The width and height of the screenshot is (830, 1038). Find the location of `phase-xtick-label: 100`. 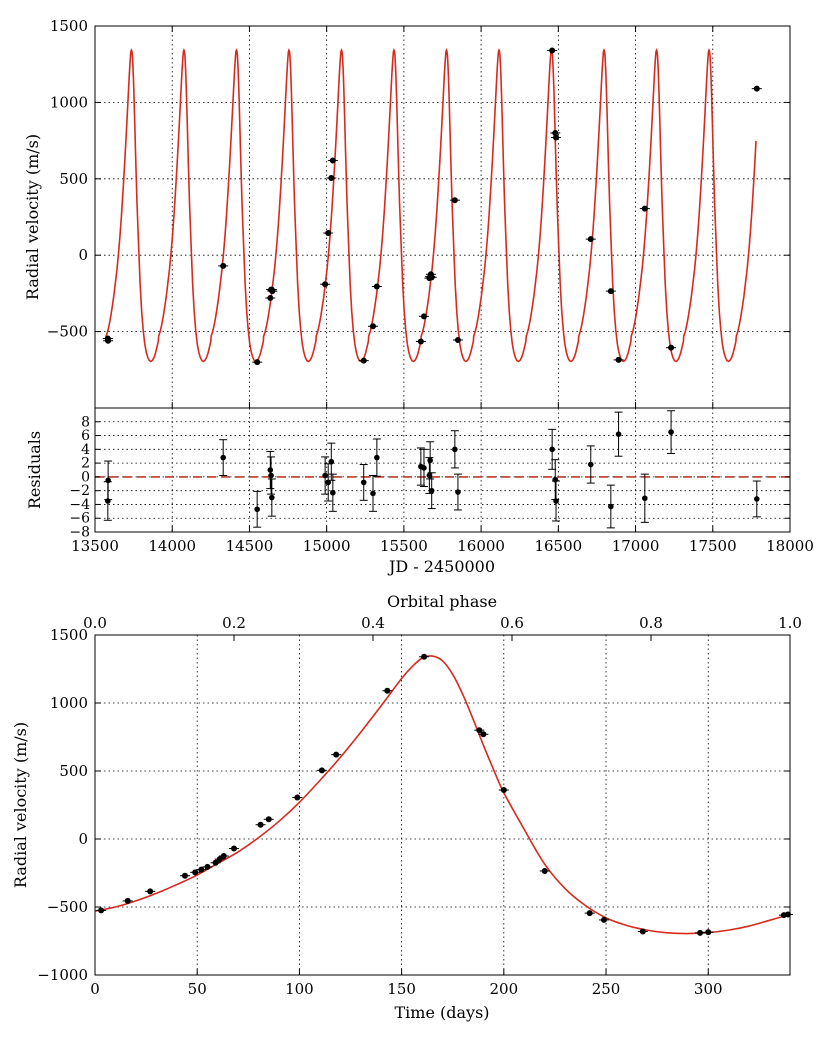

phase-xtick-label: 100 is located at coordinates (299, 989).